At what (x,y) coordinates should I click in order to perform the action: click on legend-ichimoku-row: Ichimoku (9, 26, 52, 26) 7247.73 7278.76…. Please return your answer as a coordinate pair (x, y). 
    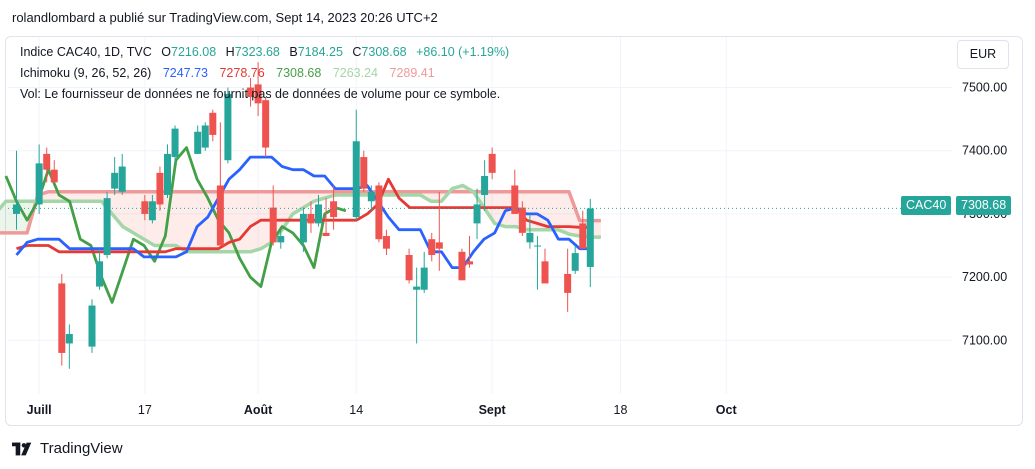
    Looking at the image, I should click on (264, 73).